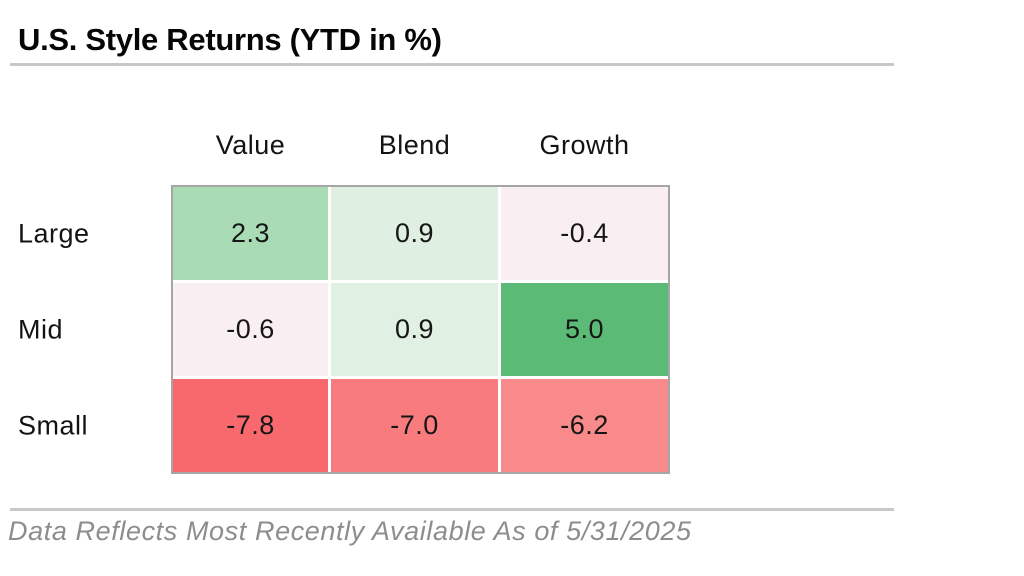 The image size is (1024, 576). What do you see at coordinates (54, 233) in the screenshot?
I see `row-label-large: Large` at bounding box center [54, 233].